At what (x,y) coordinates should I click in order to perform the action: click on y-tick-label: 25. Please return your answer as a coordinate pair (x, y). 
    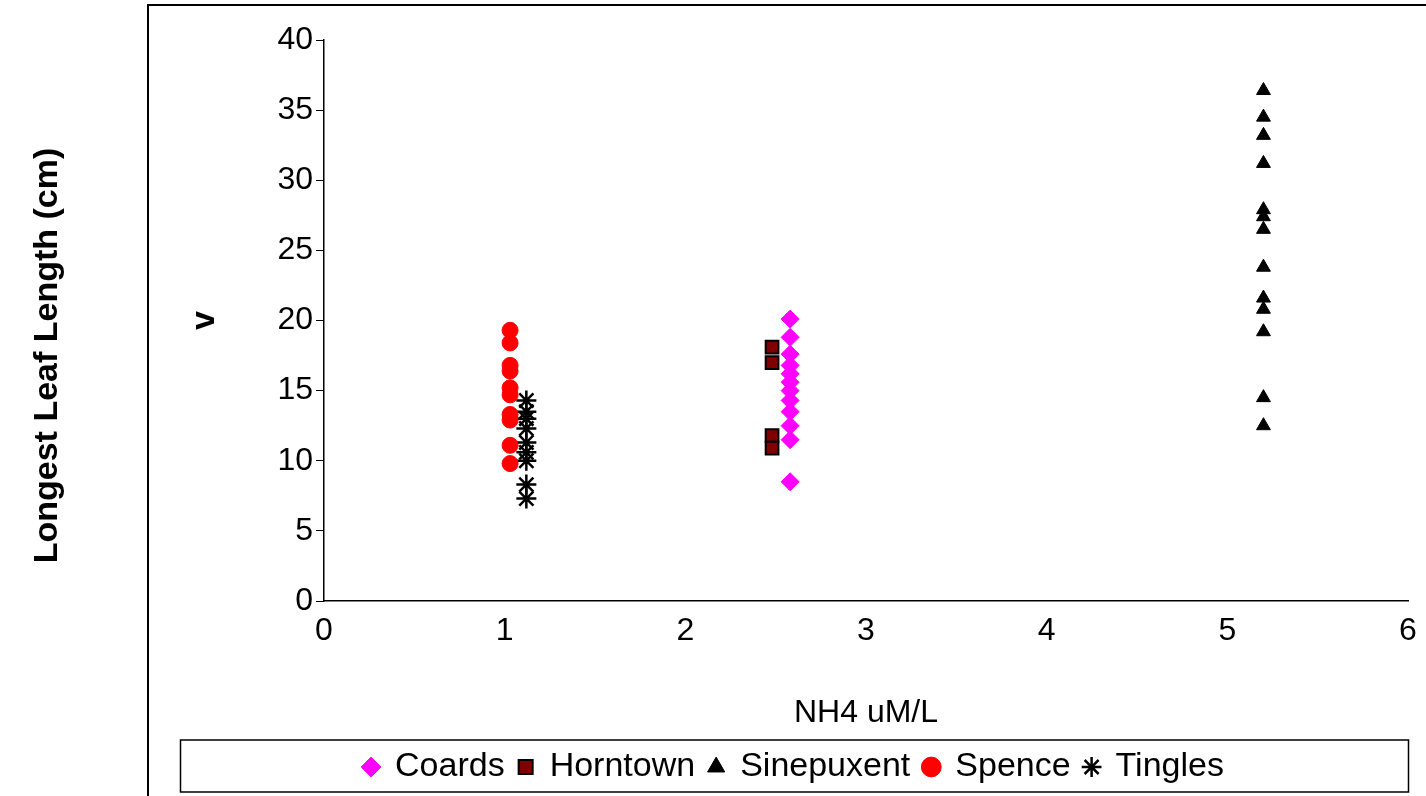
    Looking at the image, I should click on (295, 248).